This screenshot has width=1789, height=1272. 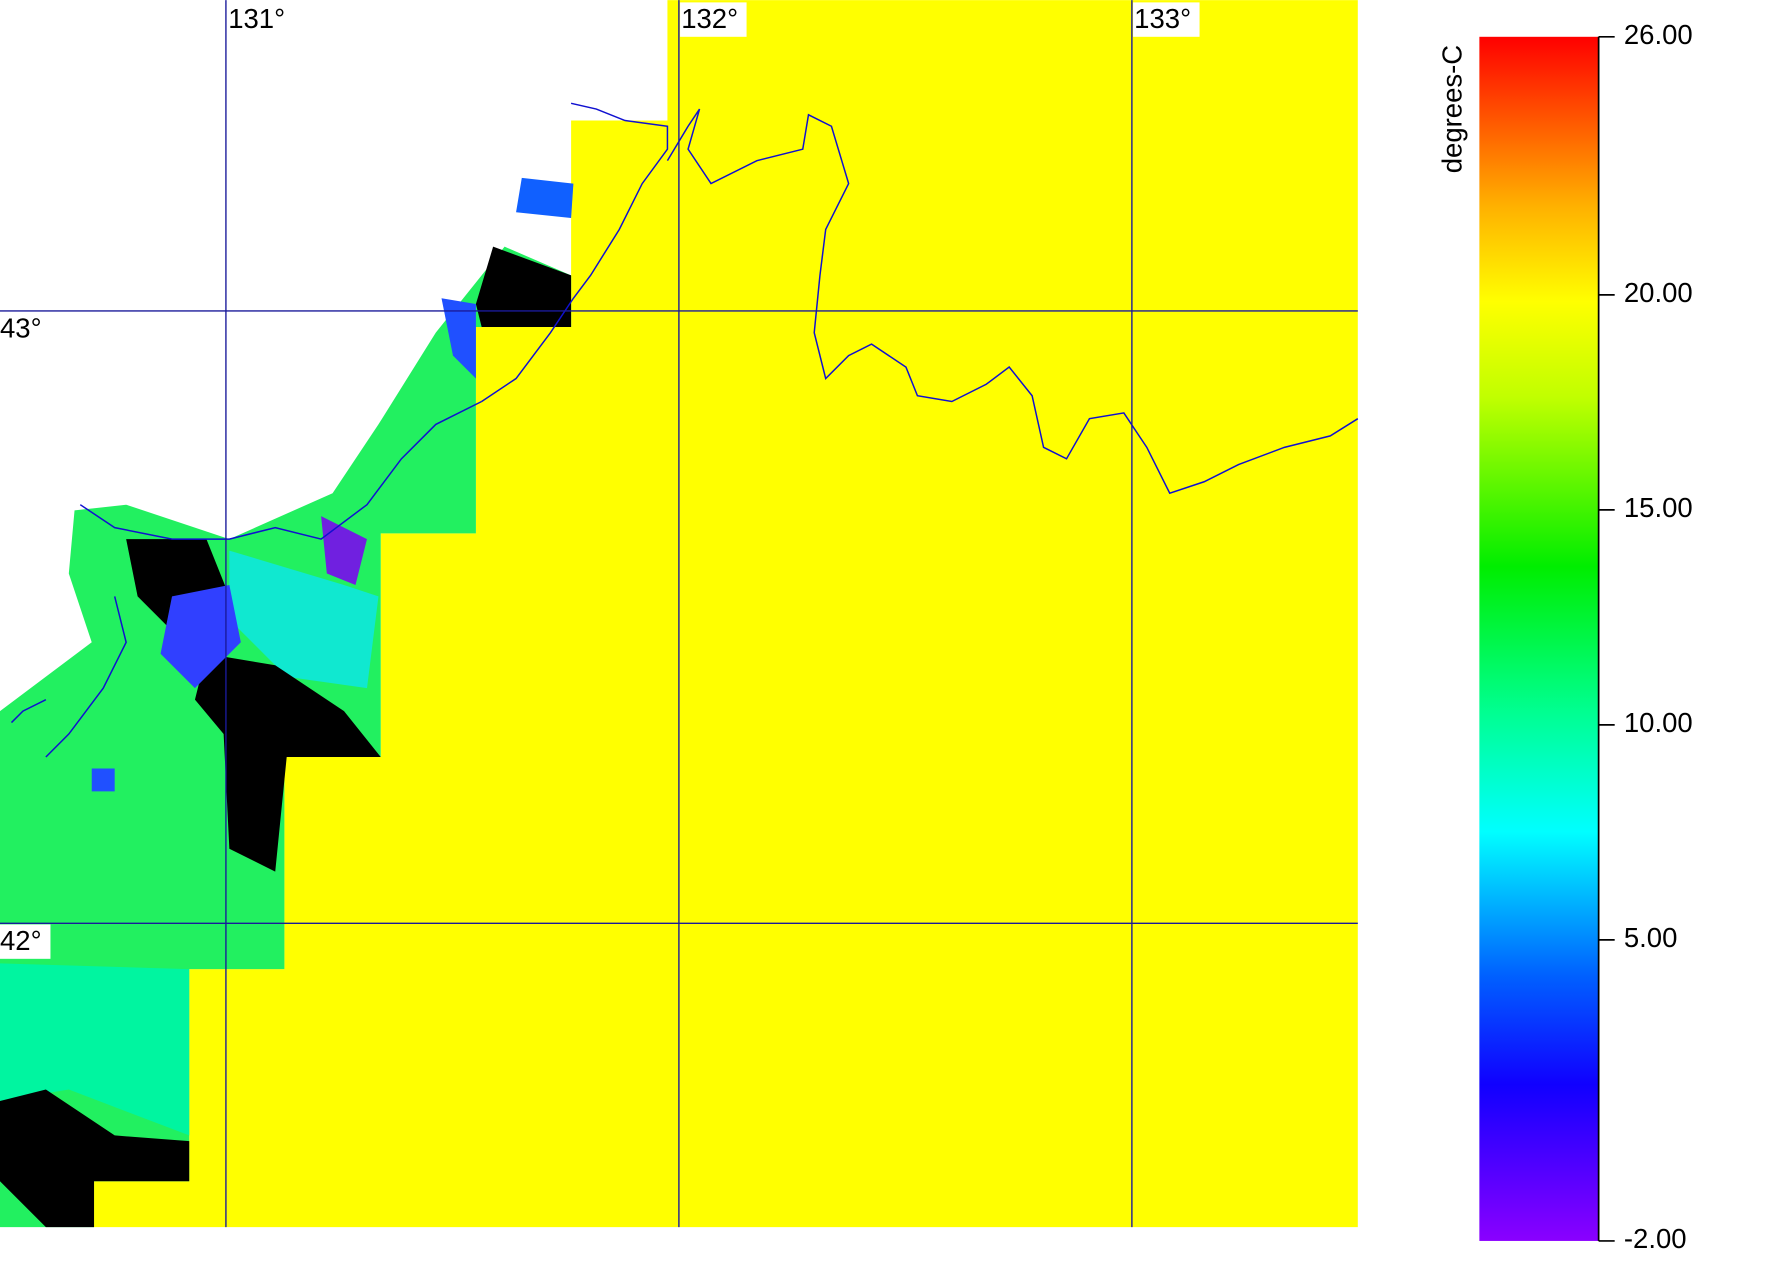 I want to click on lon-label: 132°, so click(x=709, y=18).